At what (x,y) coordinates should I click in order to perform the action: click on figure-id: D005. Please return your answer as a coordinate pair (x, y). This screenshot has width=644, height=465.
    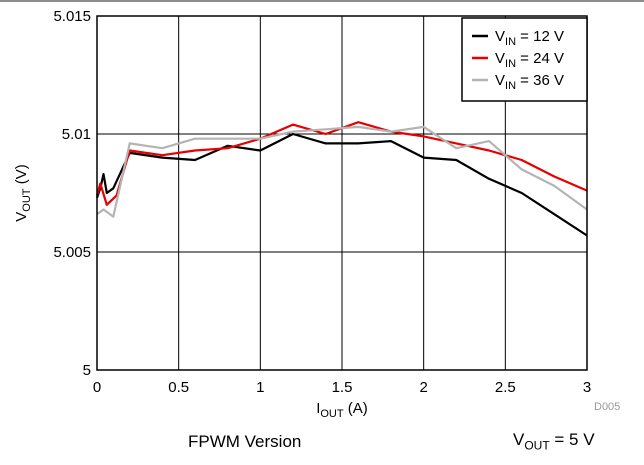
    Looking at the image, I should click on (607, 407).